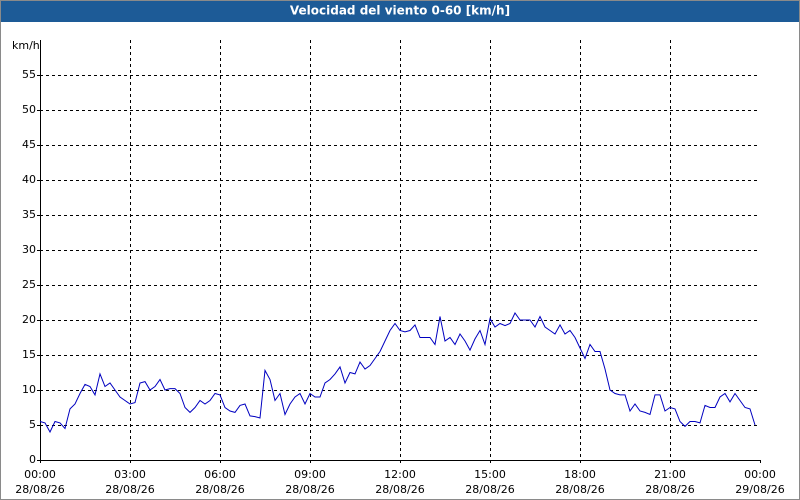 This screenshot has width=800, height=500. Describe the element at coordinates (400, 474) in the screenshot. I see `x-tick-label: 12:00` at that location.